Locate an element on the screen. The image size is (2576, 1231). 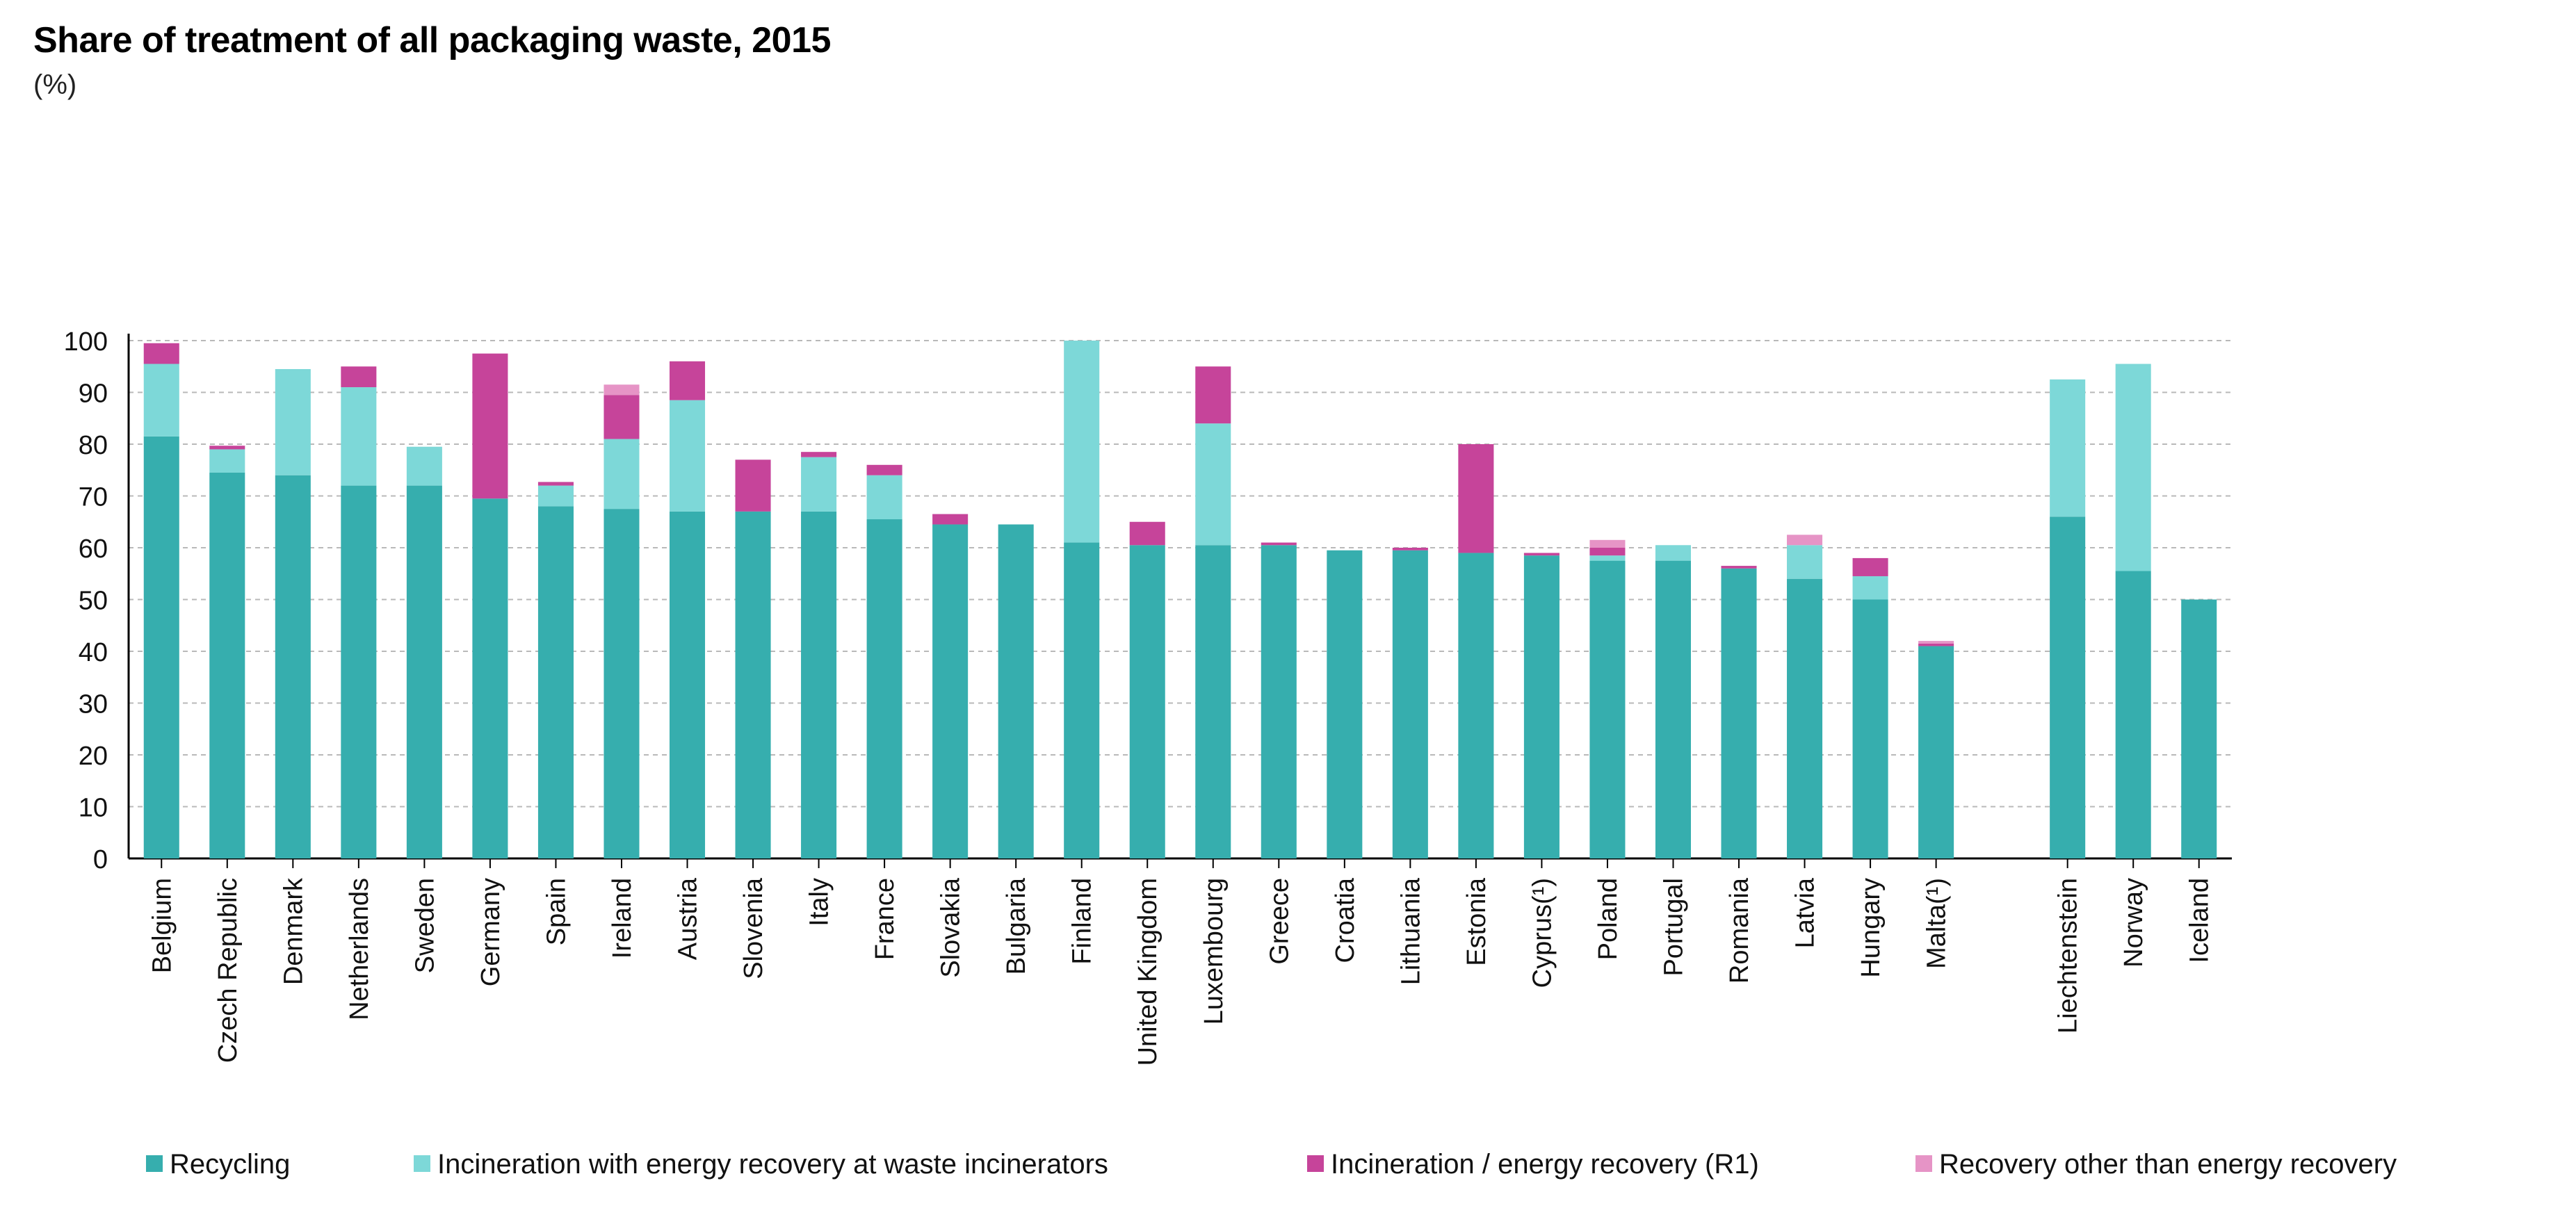
x-tick-label: Cyprus(¹) is located at coordinates (1542, 933).